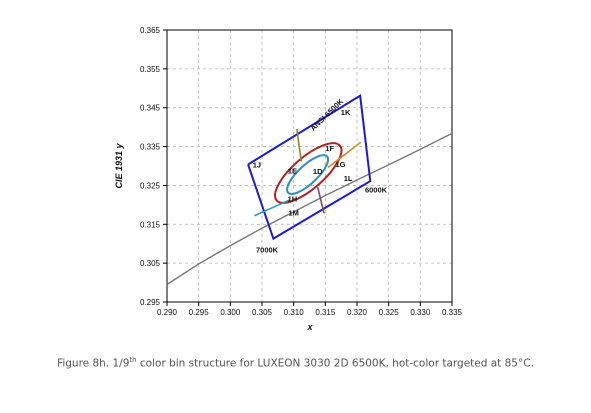  What do you see at coordinates (257, 165) in the screenshot?
I see `annotation-label: 1J` at bounding box center [257, 165].